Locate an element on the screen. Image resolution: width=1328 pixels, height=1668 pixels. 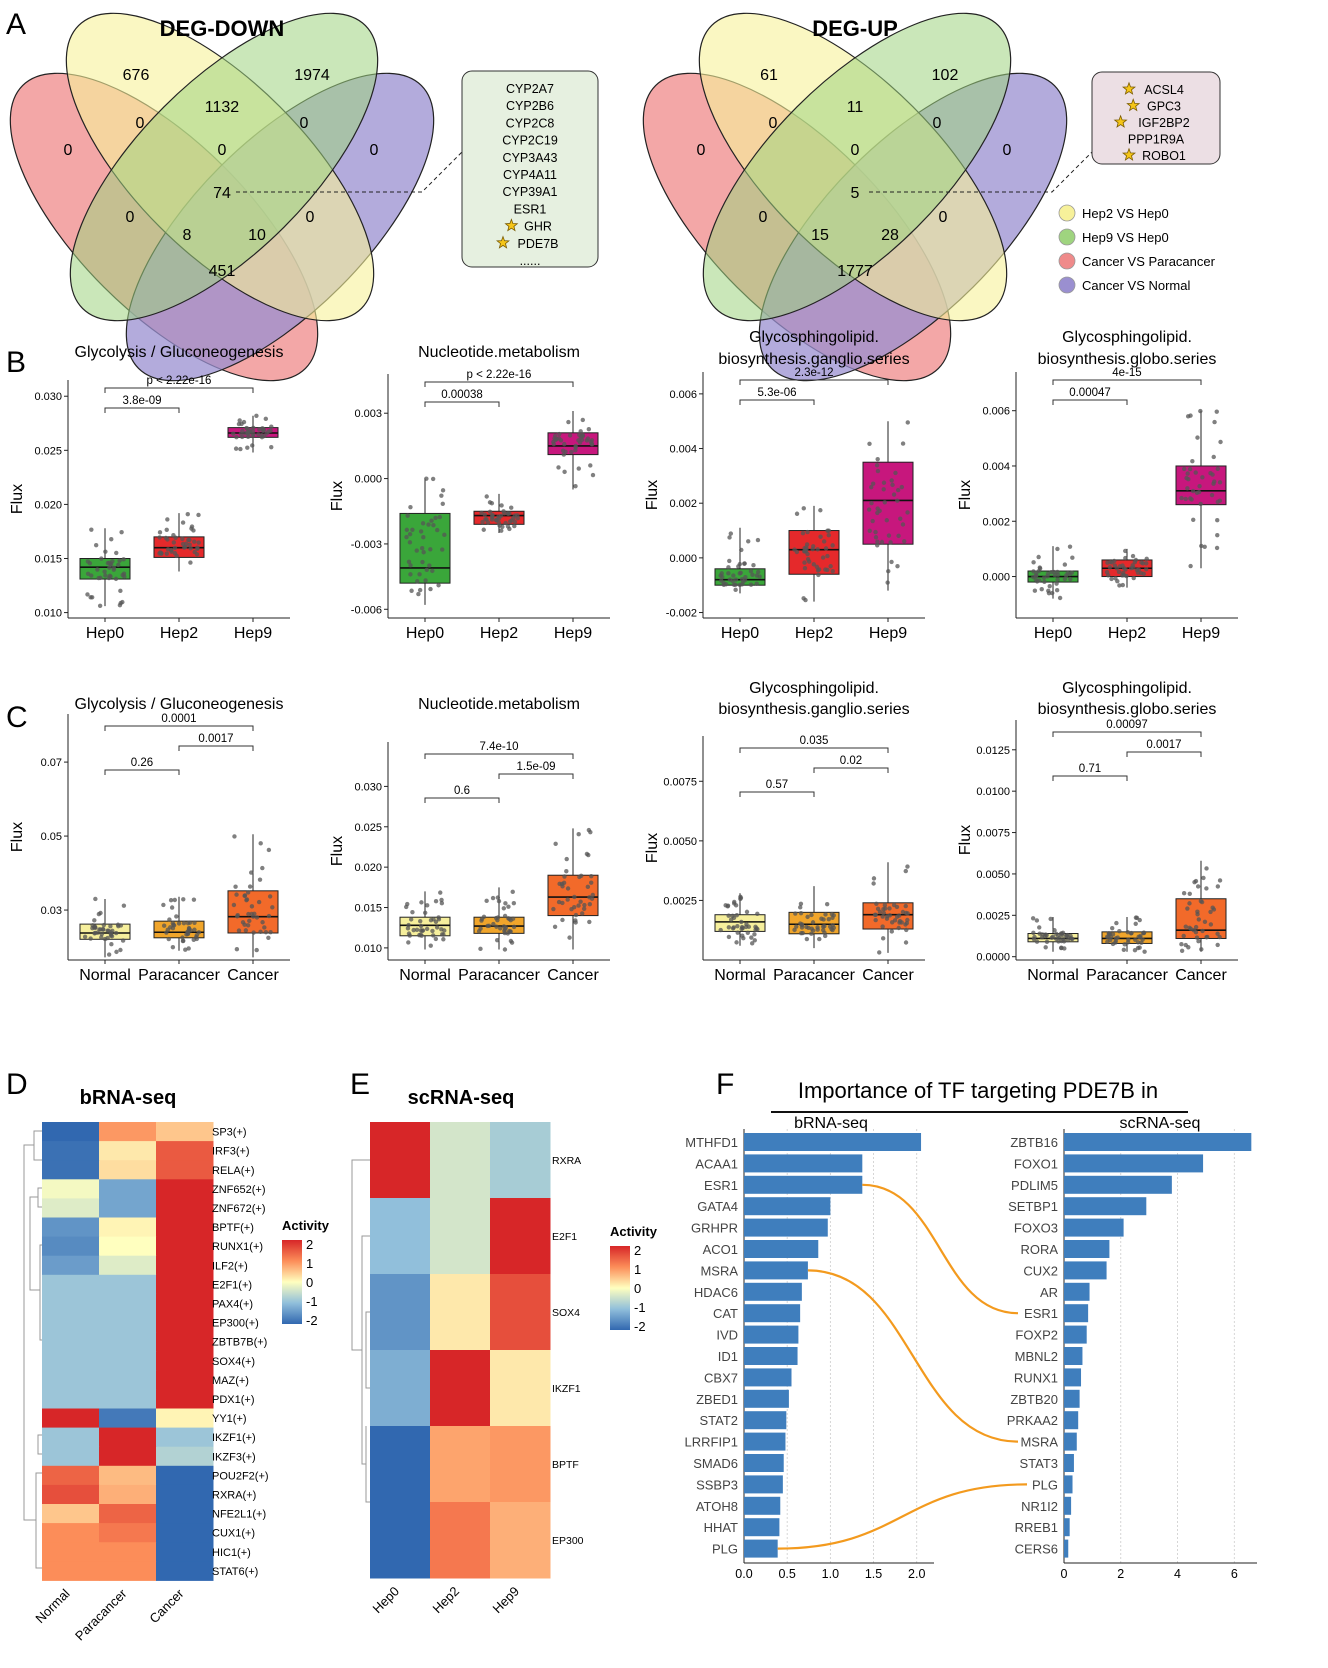
bar-label: STAT2 is located at coordinates (718, 1420).